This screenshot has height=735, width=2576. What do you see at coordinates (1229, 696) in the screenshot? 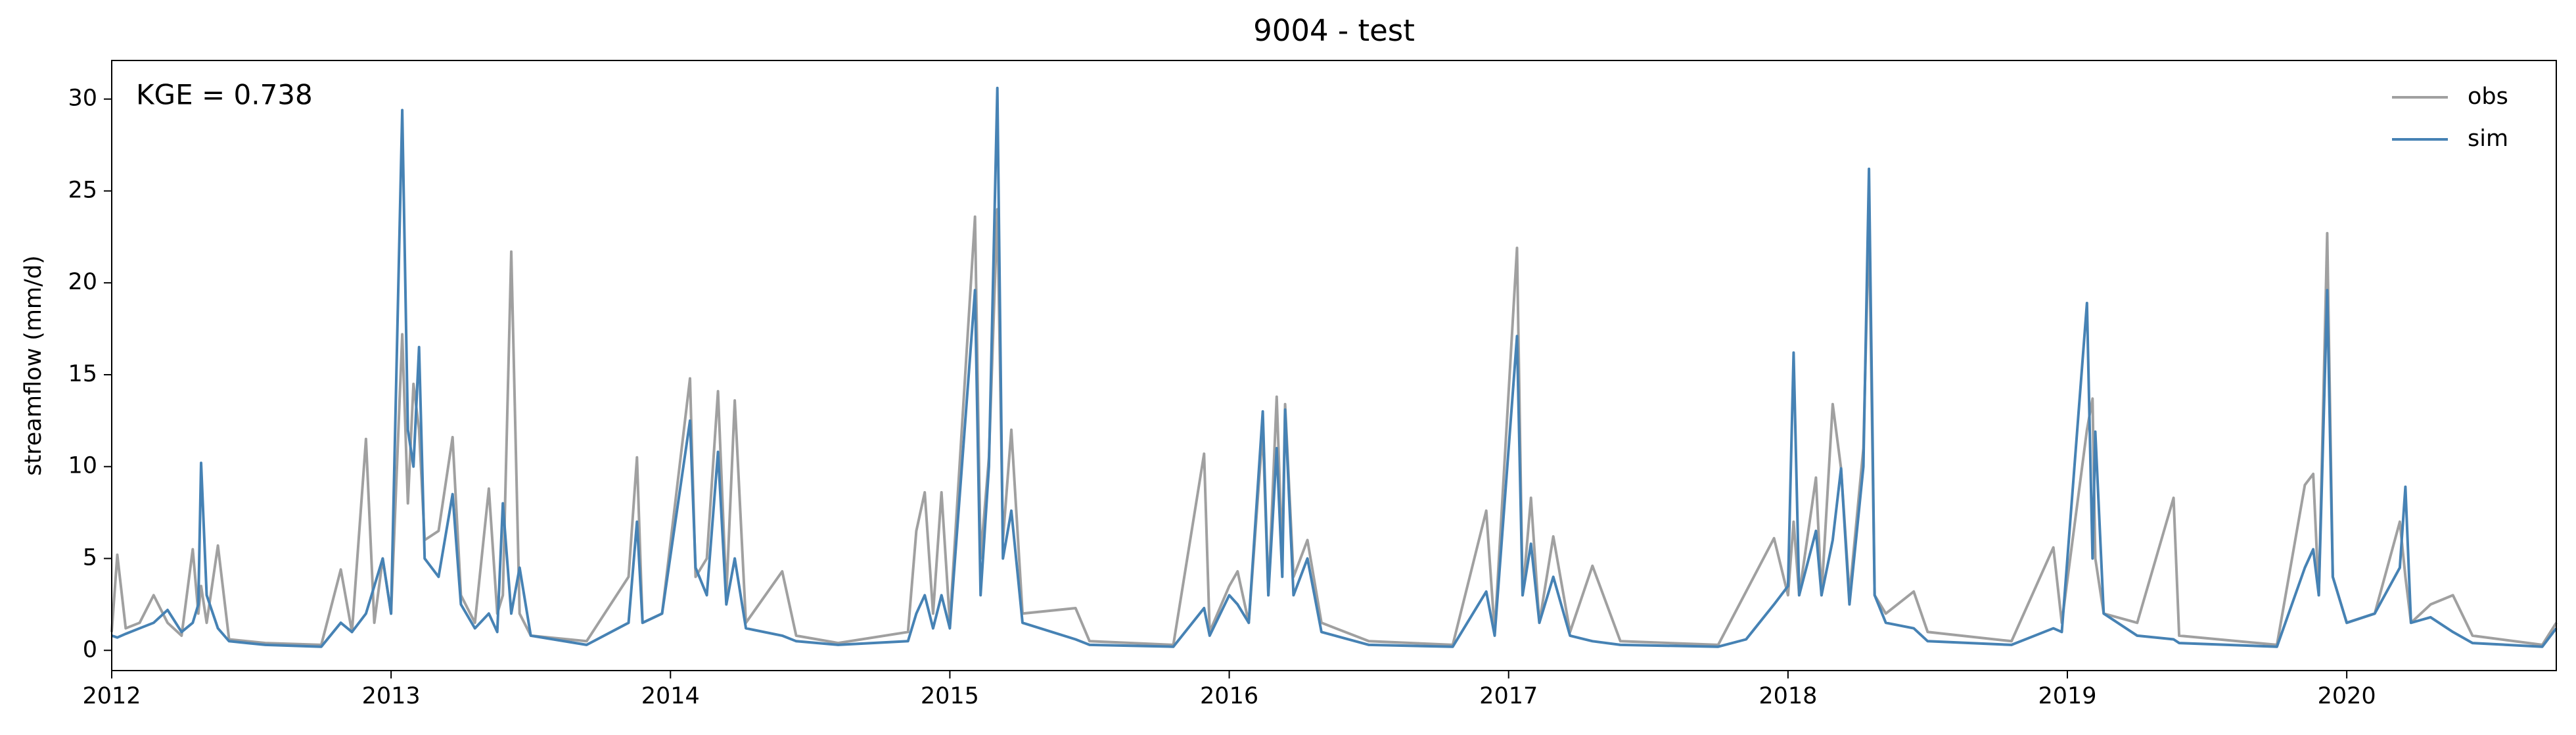
I see `x-tick-label: 2016` at bounding box center [1229, 696].